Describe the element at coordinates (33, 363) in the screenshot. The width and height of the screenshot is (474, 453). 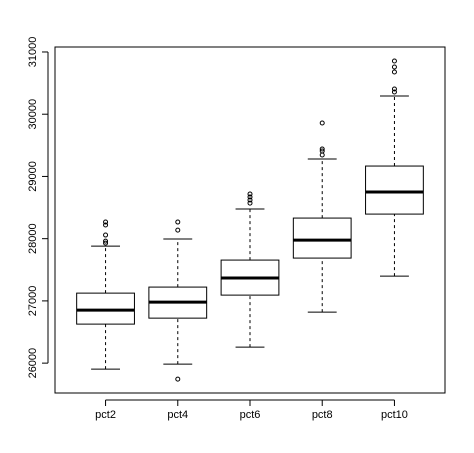
I see `y-tick-label: 26000` at that location.